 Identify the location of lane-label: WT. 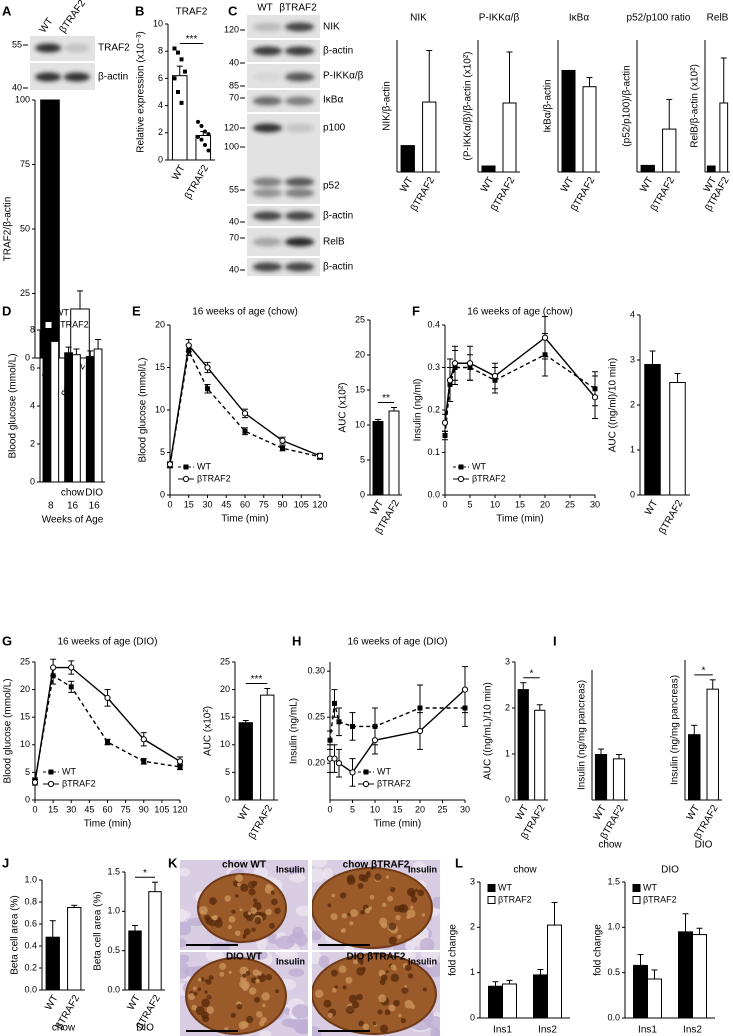
(265, 8).